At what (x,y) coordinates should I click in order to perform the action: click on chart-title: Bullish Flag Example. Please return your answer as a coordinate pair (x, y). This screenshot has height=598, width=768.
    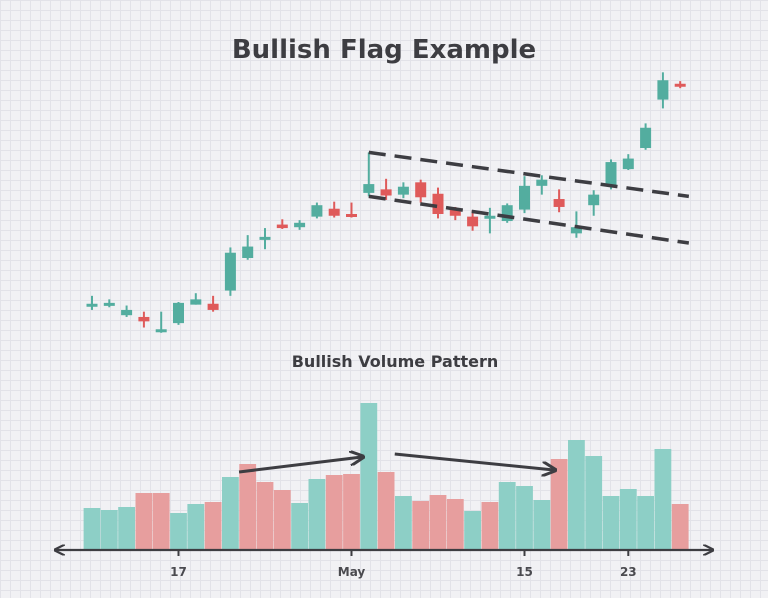
    Looking at the image, I should click on (384, 50).